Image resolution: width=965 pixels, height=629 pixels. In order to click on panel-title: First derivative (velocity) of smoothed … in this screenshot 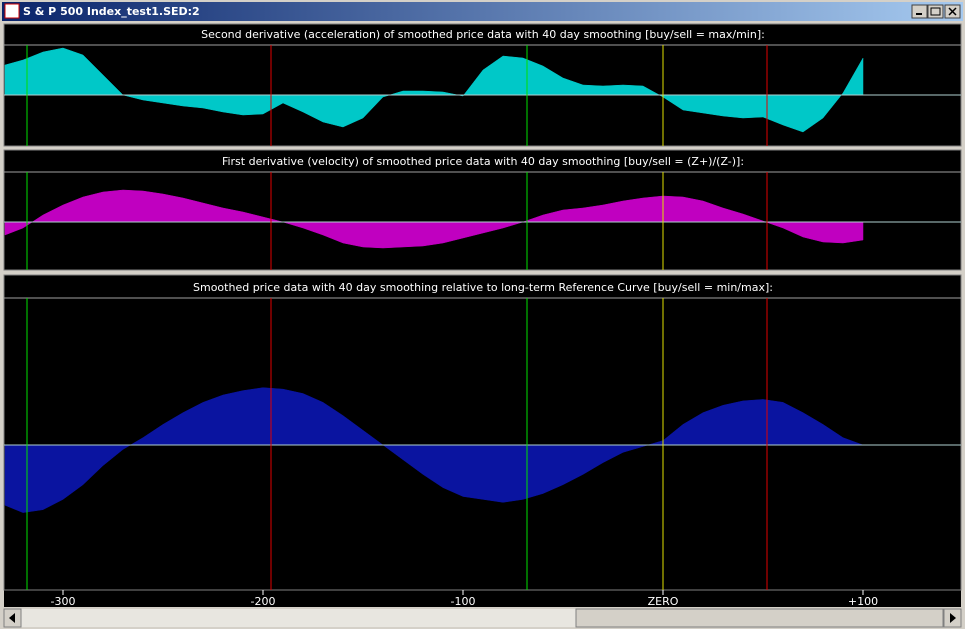, I will do `click(483, 161)`.